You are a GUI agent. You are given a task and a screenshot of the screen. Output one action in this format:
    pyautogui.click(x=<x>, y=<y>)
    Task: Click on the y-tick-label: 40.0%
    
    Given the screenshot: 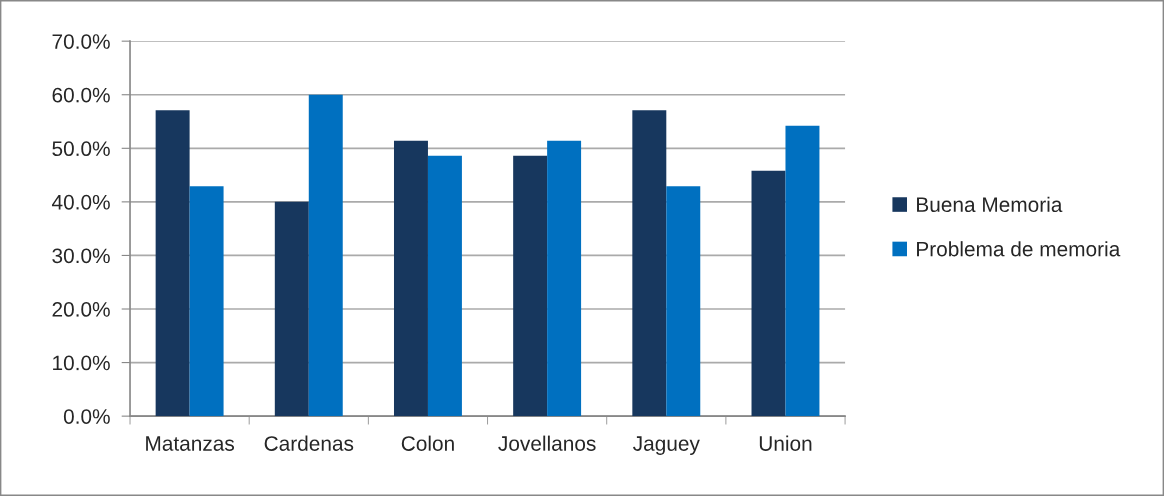 What is the action you would take?
    pyautogui.click(x=80, y=202)
    